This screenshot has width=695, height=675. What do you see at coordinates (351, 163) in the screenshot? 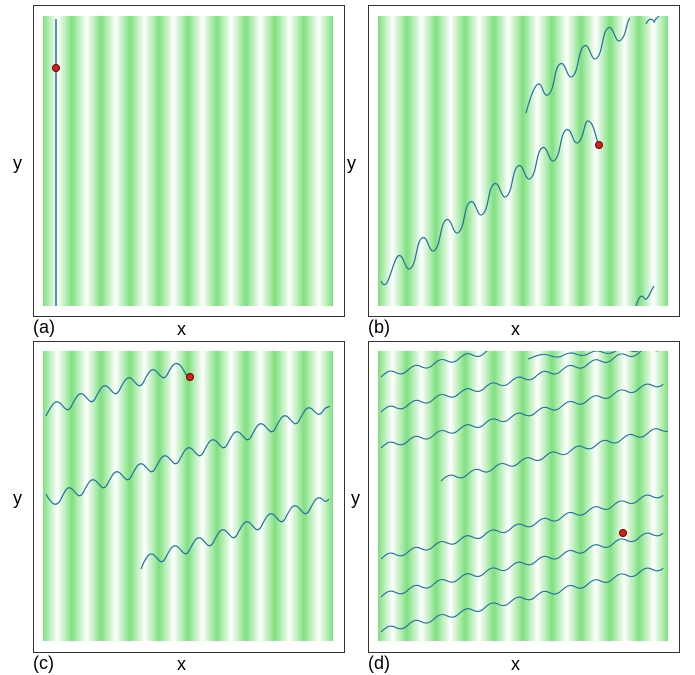
I see `panel-b-ylabel: y` at bounding box center [351, 163].